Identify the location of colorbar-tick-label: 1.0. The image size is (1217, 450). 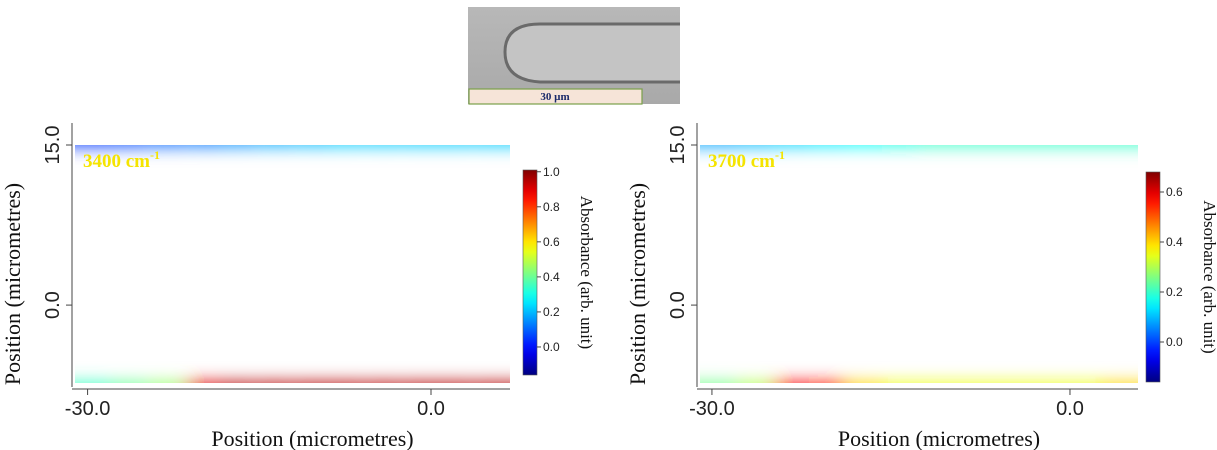
(551, 172).